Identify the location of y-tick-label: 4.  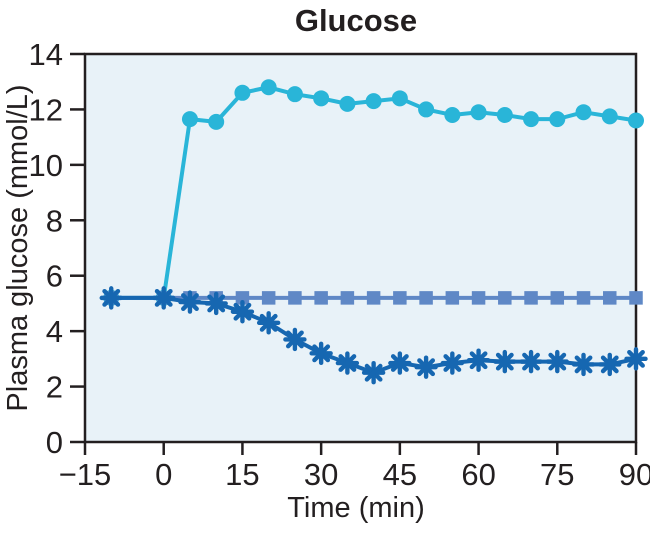
(54, 331).